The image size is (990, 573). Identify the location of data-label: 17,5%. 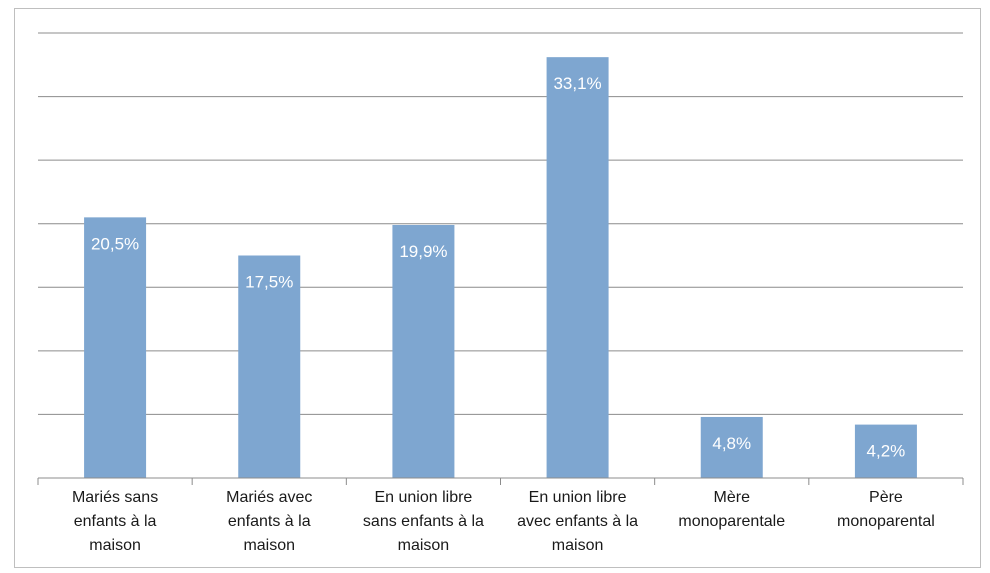
(269, 282).